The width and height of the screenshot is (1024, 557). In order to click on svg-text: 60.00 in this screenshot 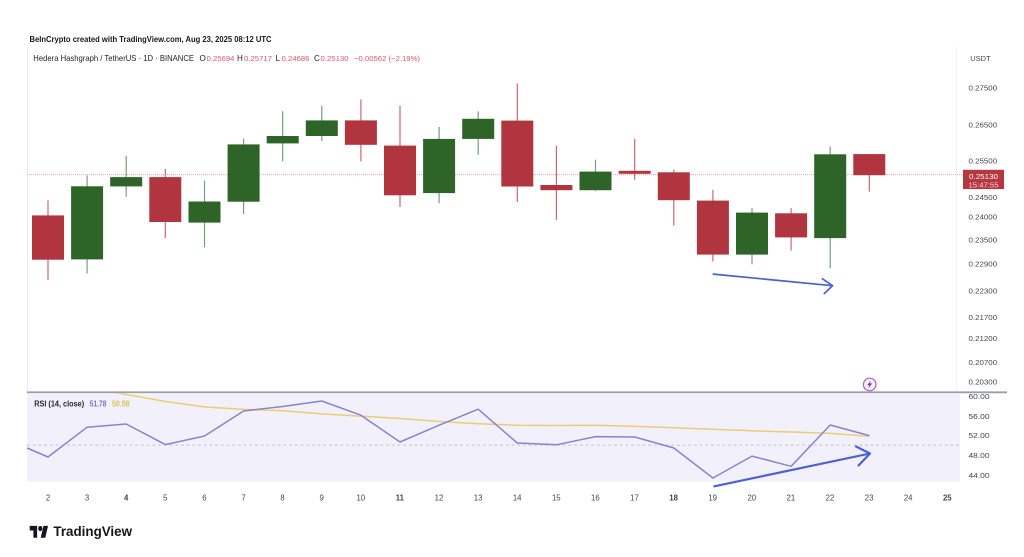, I will do `click(979, 396)`.